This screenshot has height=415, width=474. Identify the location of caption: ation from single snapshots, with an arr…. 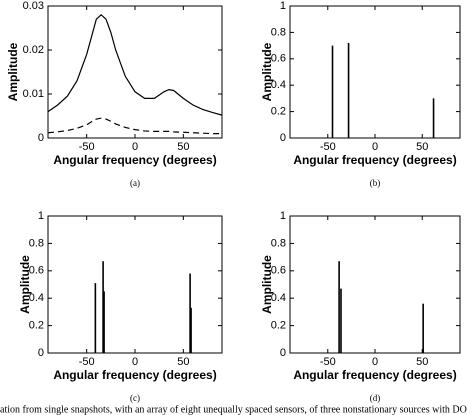
(233, 409).